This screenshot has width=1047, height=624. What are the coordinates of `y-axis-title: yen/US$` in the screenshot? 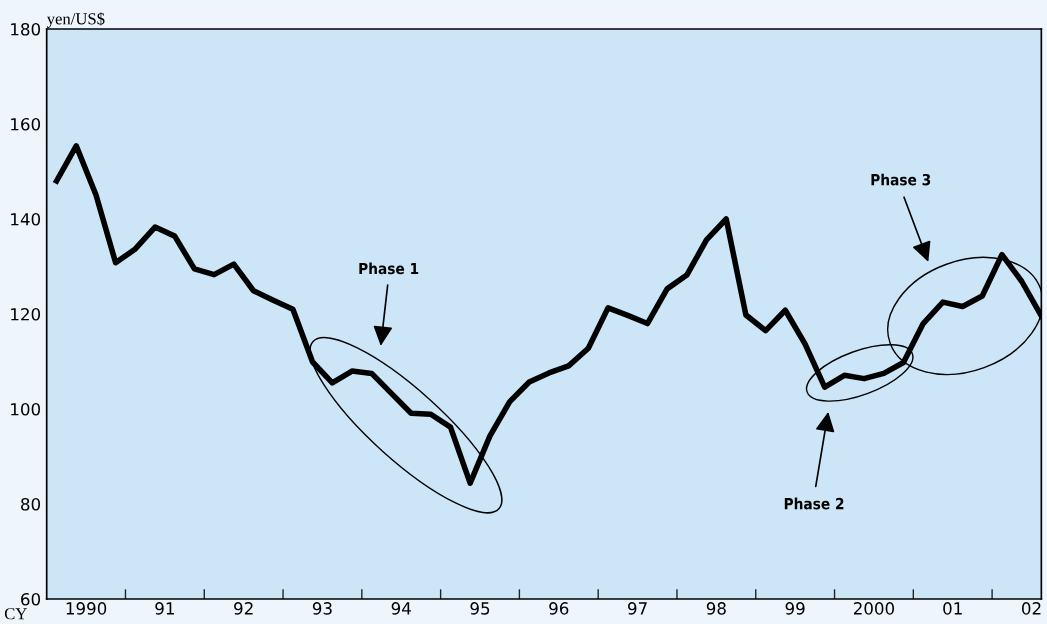 It's located at (75, 20).